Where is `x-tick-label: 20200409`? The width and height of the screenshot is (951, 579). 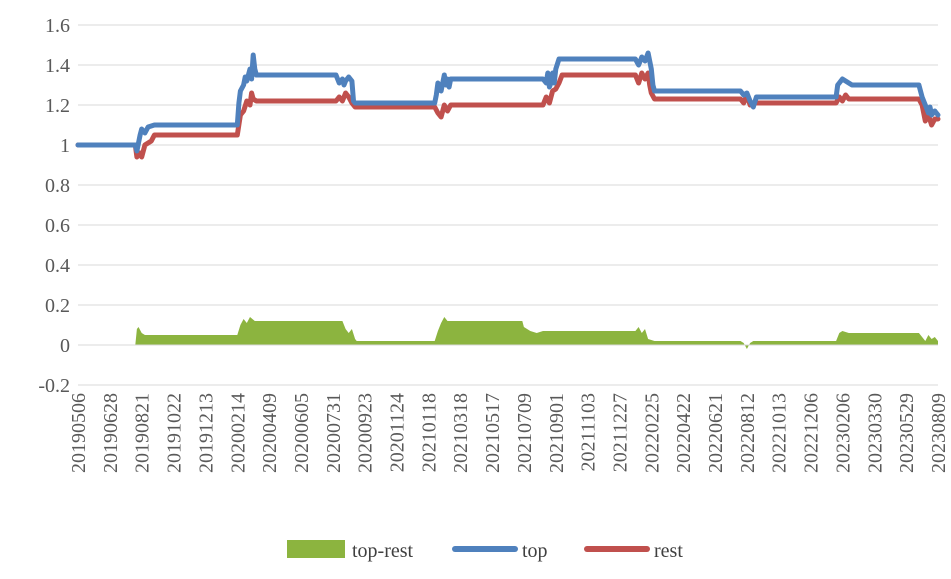
x-tick-label: 20200409 is located at coordinates (270, 433).